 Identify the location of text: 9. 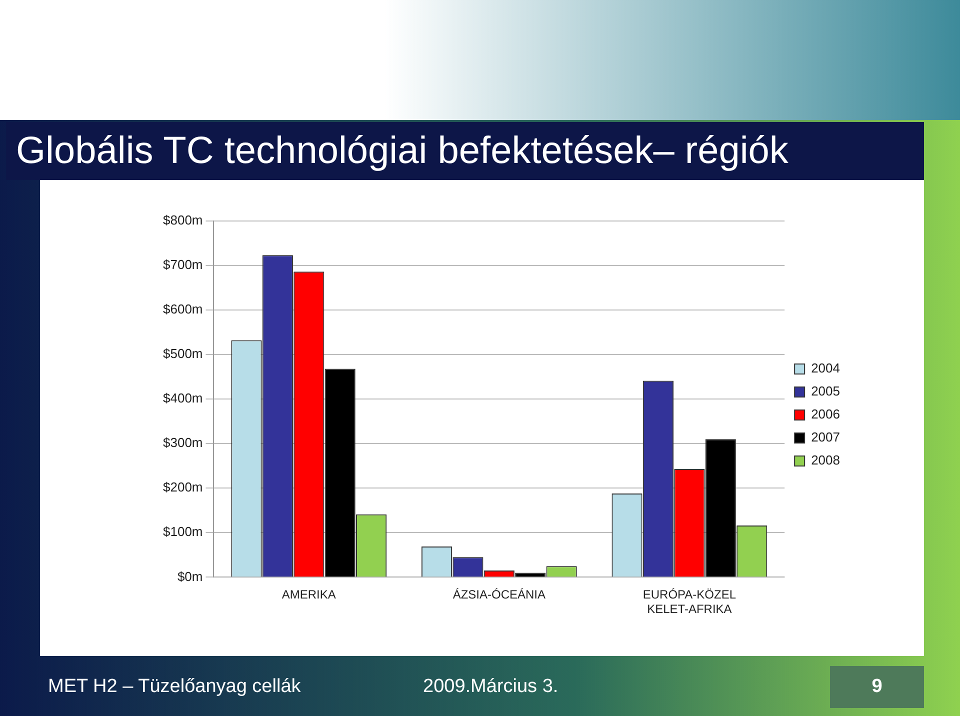
(877, 687).